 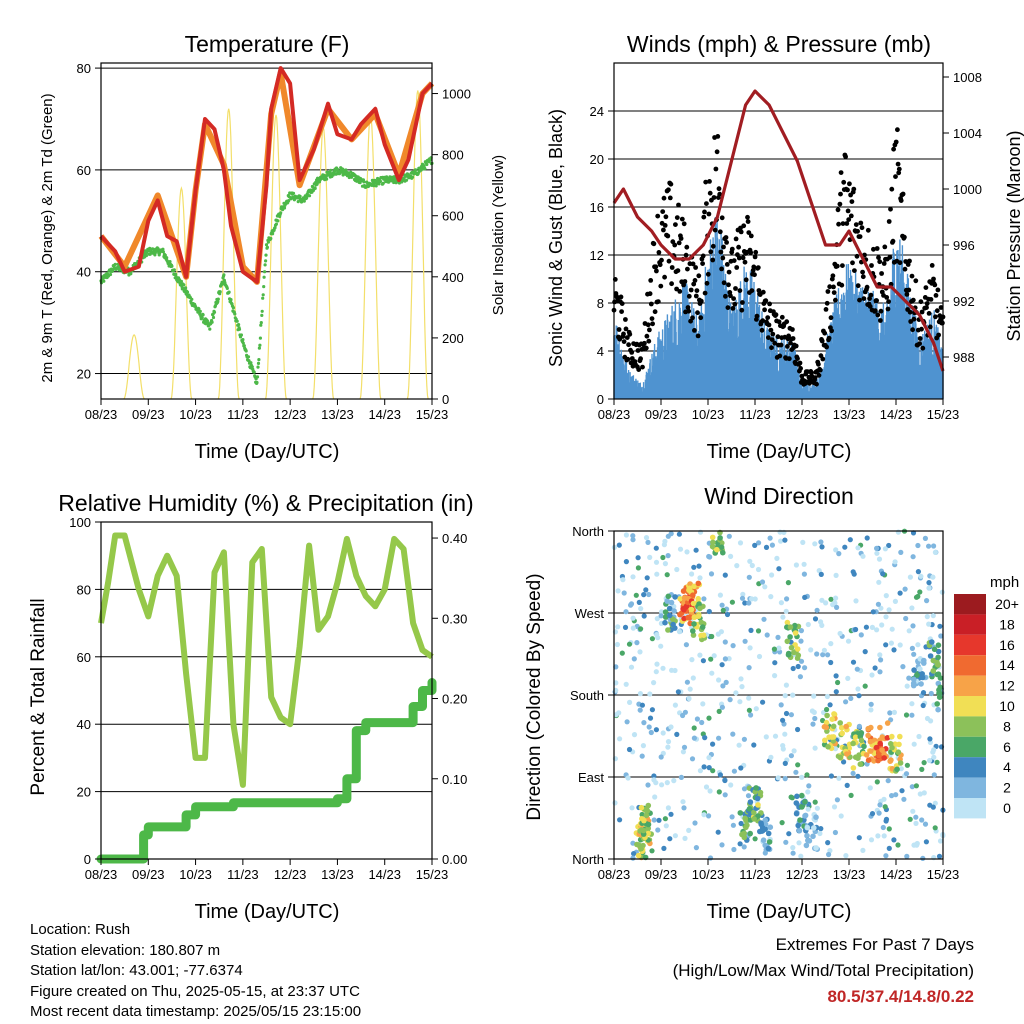 What do you see at coordinates (614, 874) in the screenshot?
I see `x-tick-label: 08/23` at bounding box center [614, 874].